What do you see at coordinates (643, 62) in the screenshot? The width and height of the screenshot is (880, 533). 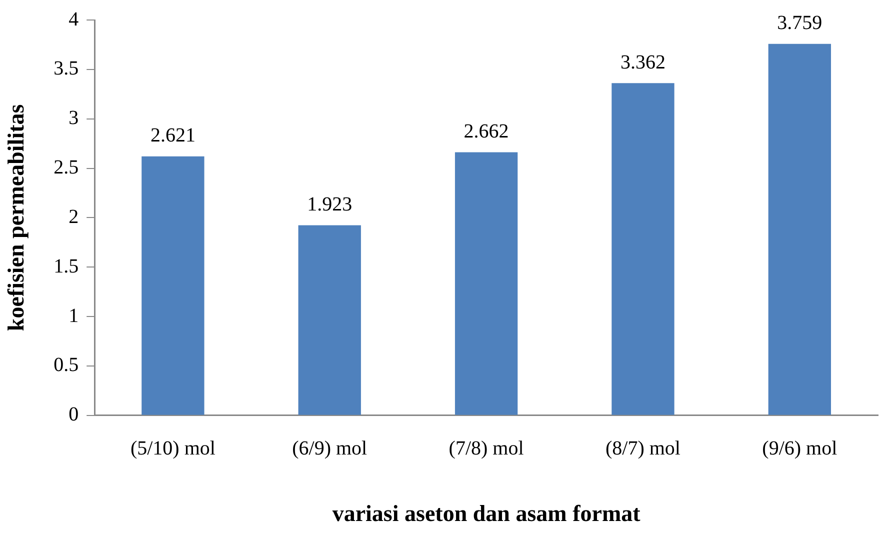 I see `data-label: 3.362` at bounding box center [643, 62].